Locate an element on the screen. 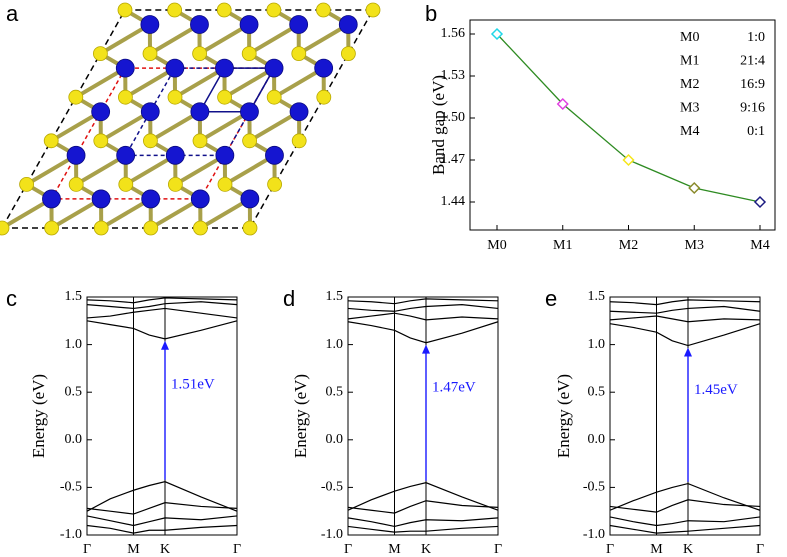 The width and height of the screenshot is (787, 557). gap-arrow-head is located at coordinates (688, 352).